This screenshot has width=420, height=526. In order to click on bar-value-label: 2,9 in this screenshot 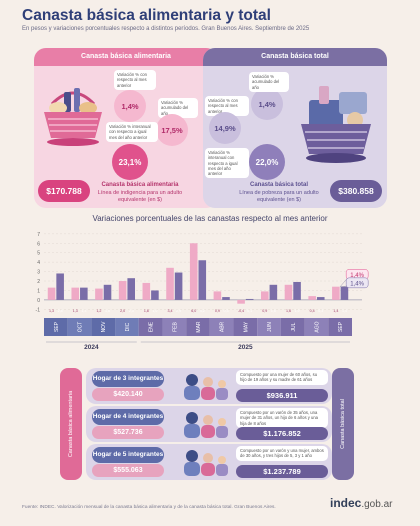, I will do `click(178, 311)`.